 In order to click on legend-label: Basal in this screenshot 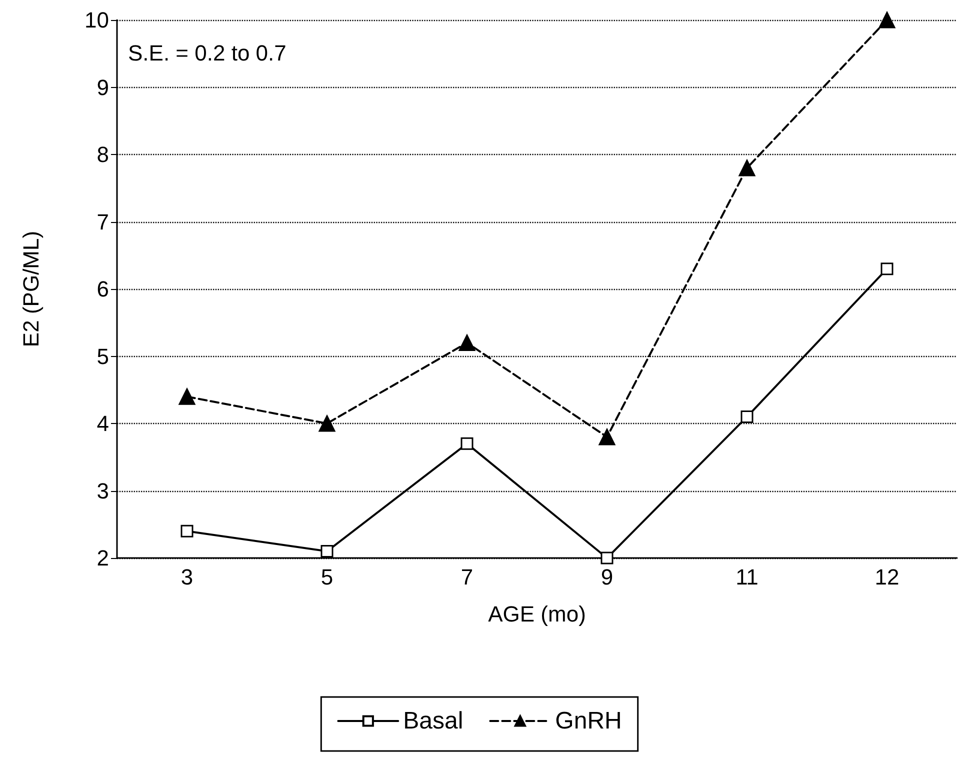, I will do `click(433, 721)`.